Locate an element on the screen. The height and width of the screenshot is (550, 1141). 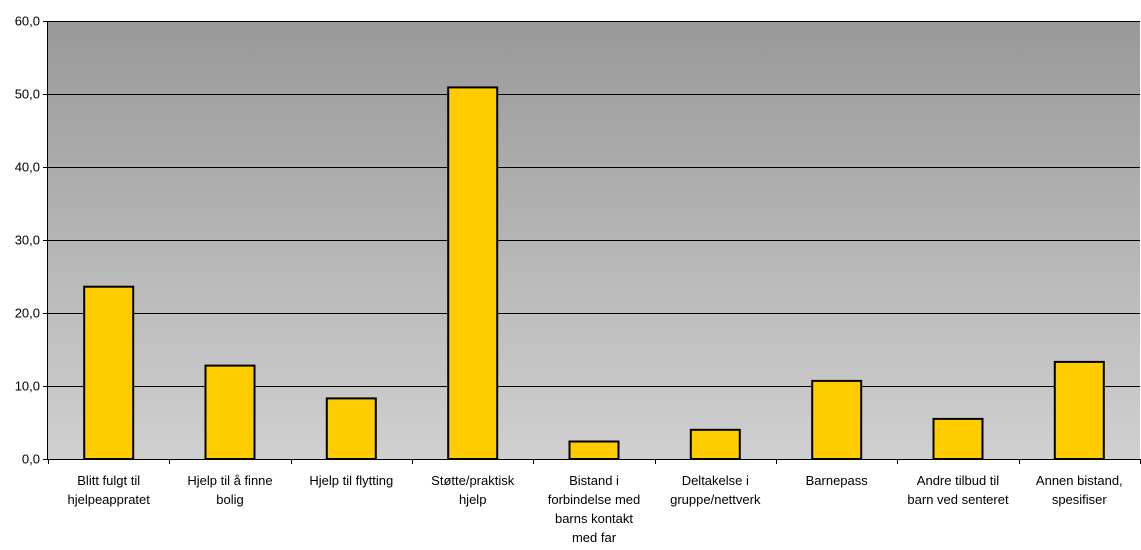
x-tick-label-8: Andre tilbud til barn ved senteret is located at coordinates (958, 490).